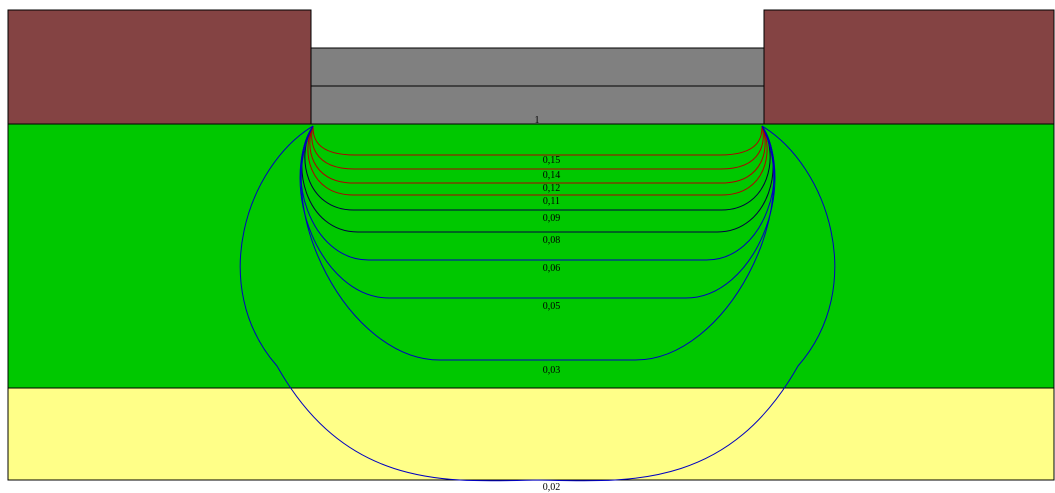  I want to click on contour-label: 0,06, so click(552, 268).